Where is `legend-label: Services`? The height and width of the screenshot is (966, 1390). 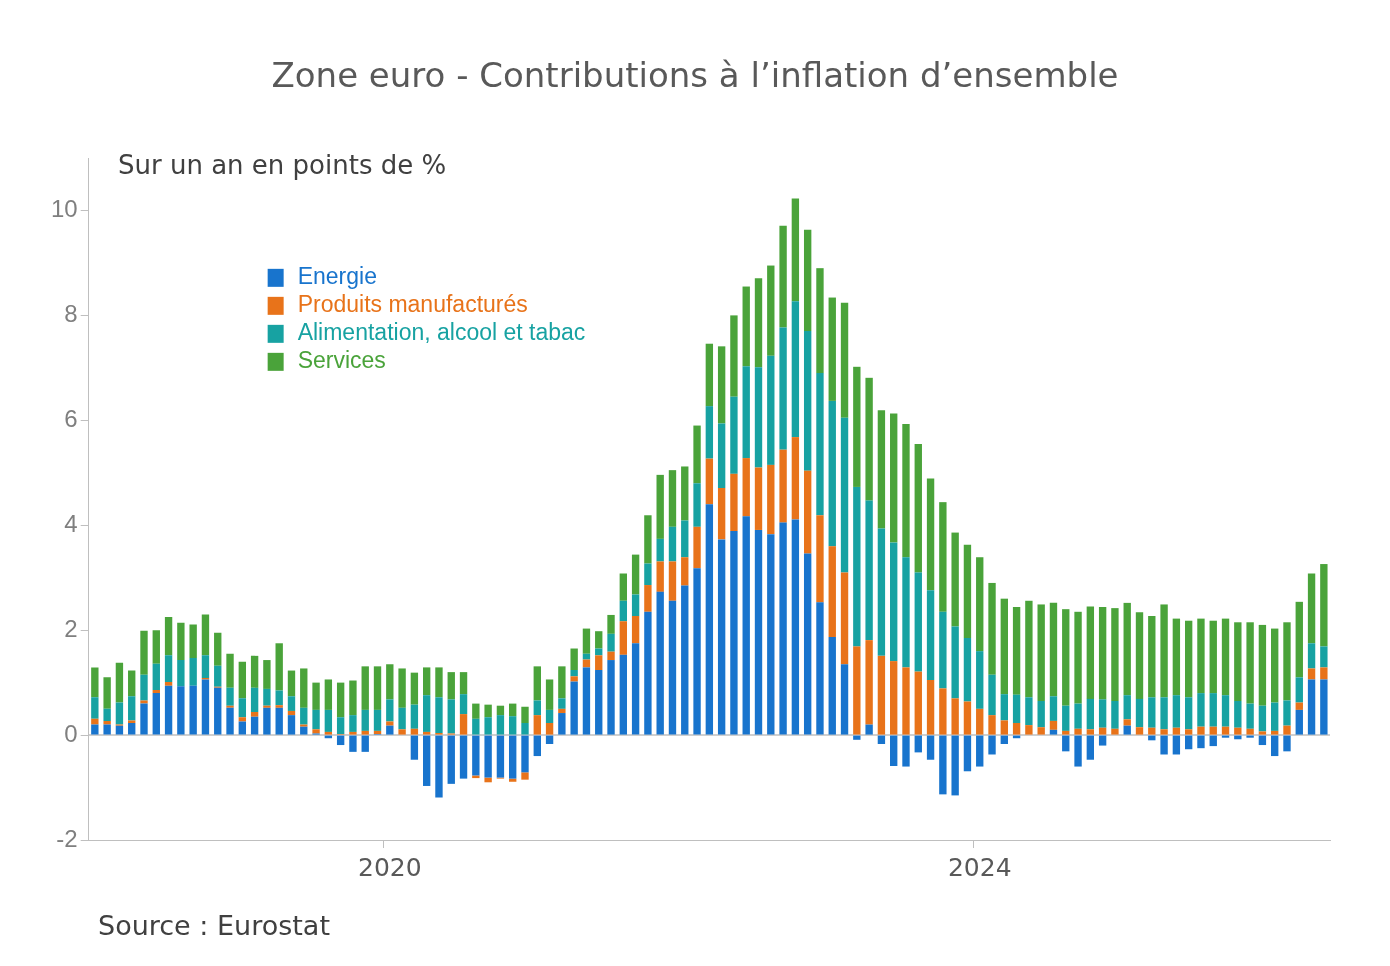
legend-label: Services is located at coordinates (341, 360).